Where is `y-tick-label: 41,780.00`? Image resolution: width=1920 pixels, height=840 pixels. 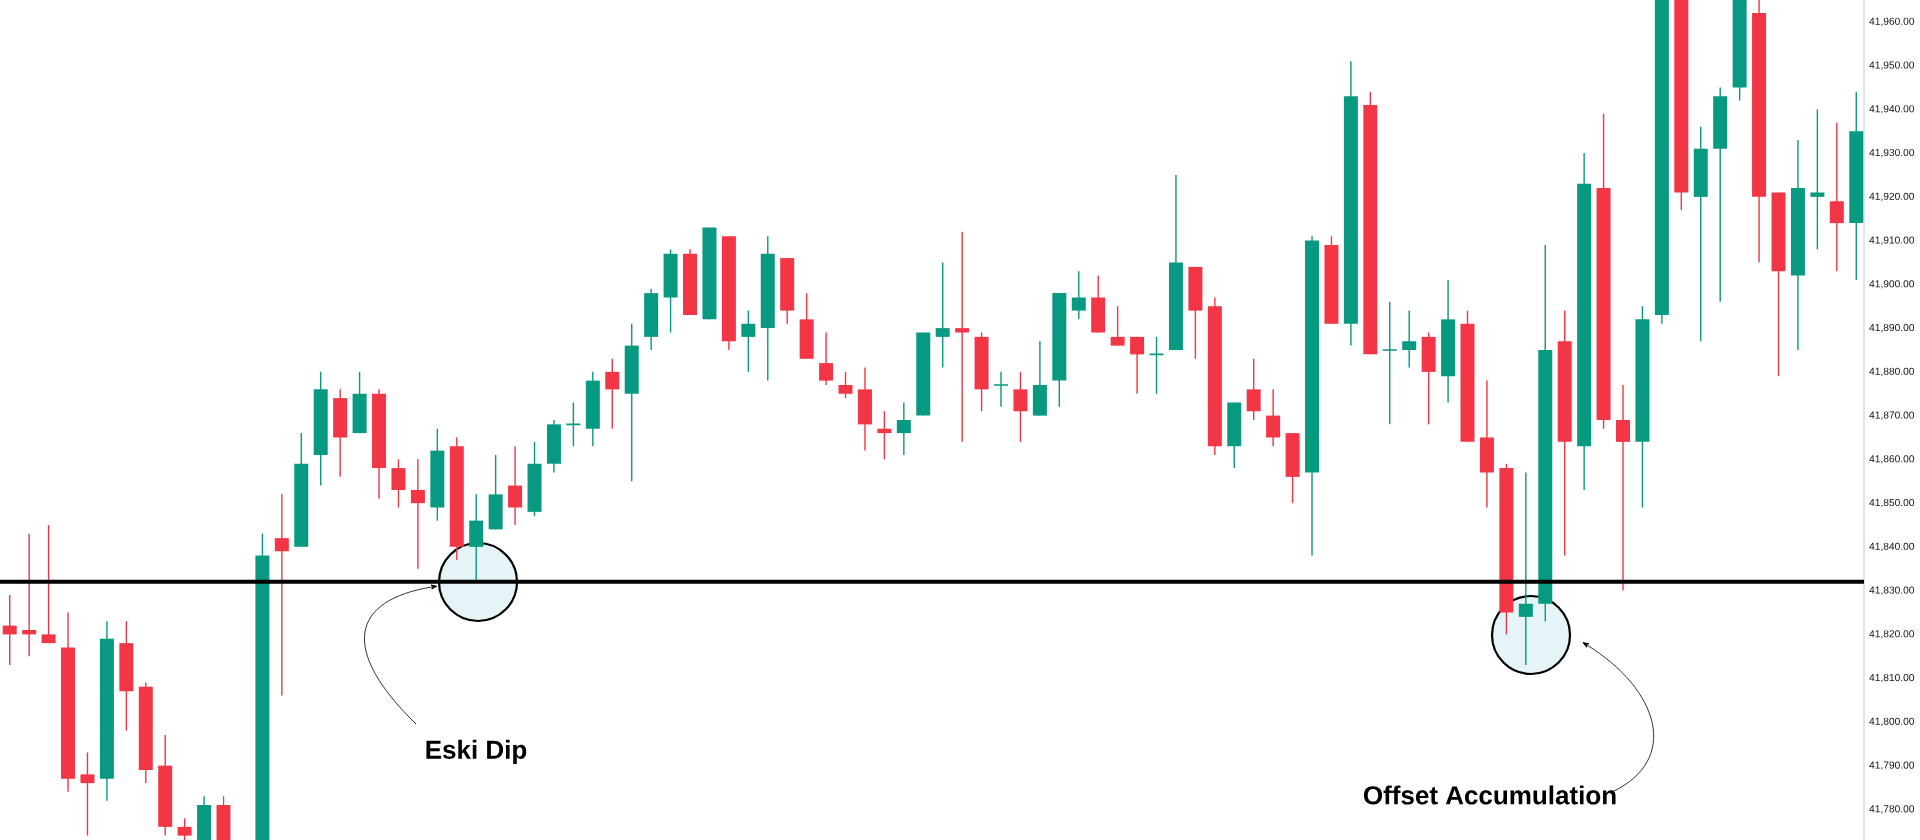 y-tick-label: 41,780.00 is located at coordinates (1892, 809).